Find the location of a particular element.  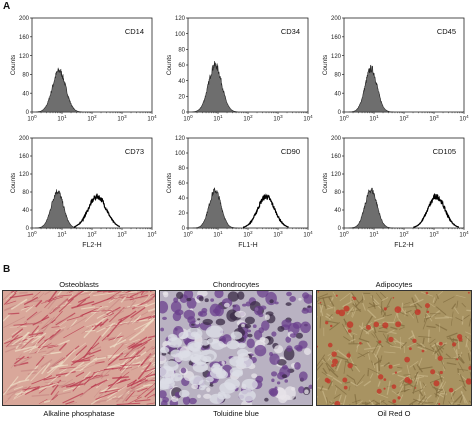

label-chondrocytes: Chondrocytes is located at coordinates (236, 284).